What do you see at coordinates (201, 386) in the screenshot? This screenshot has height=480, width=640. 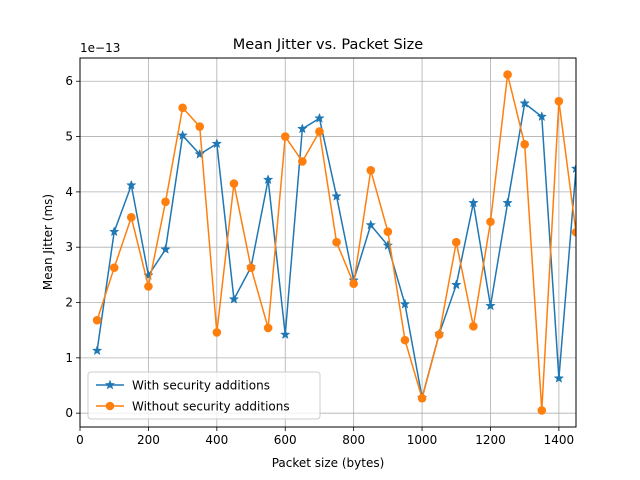 I see `legend-label: With security additions` at bounding box center [201, 386].